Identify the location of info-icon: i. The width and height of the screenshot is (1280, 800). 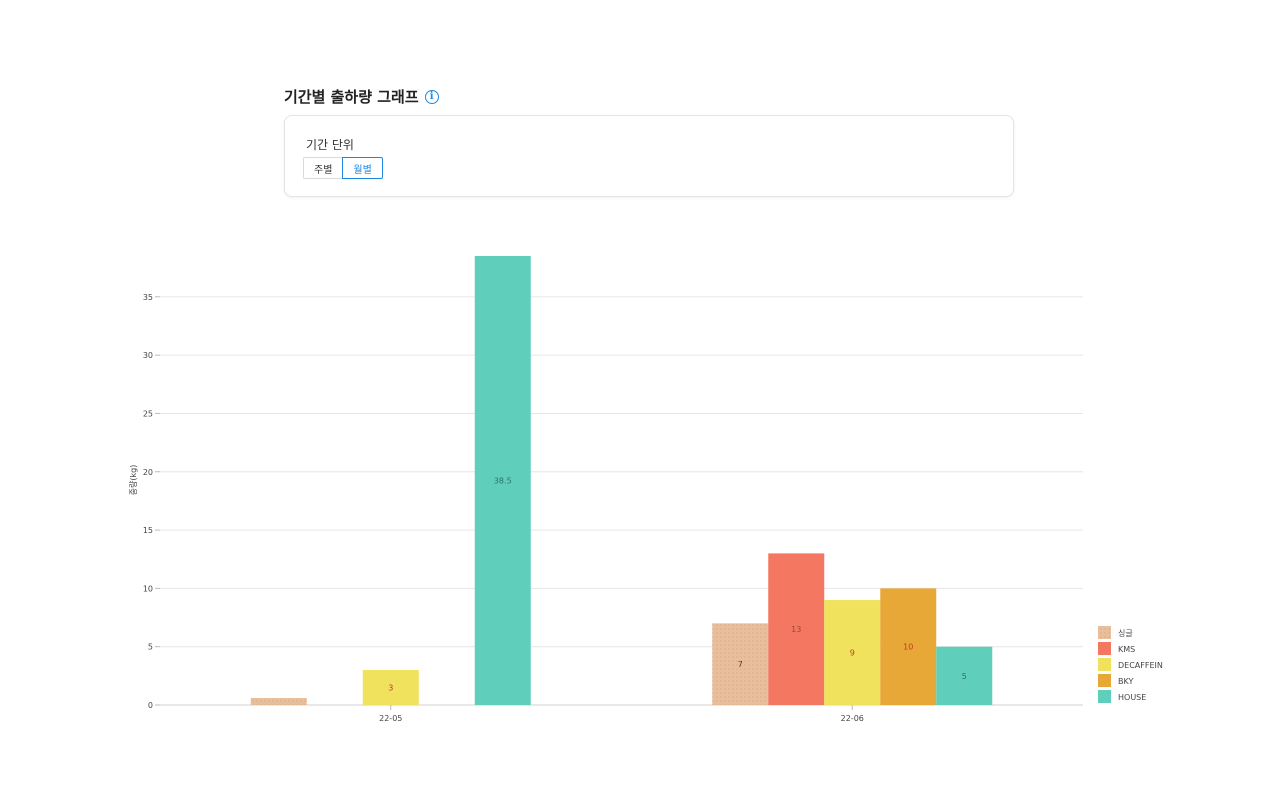
(431, 96).